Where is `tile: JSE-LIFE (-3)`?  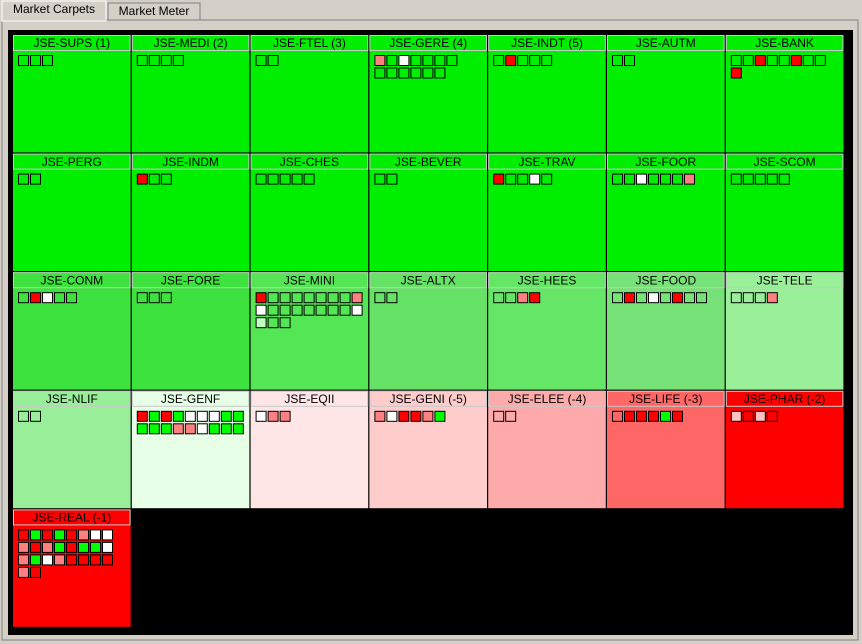 tile: JSE-LIFE (-3) is located at coordinates (666, 449).